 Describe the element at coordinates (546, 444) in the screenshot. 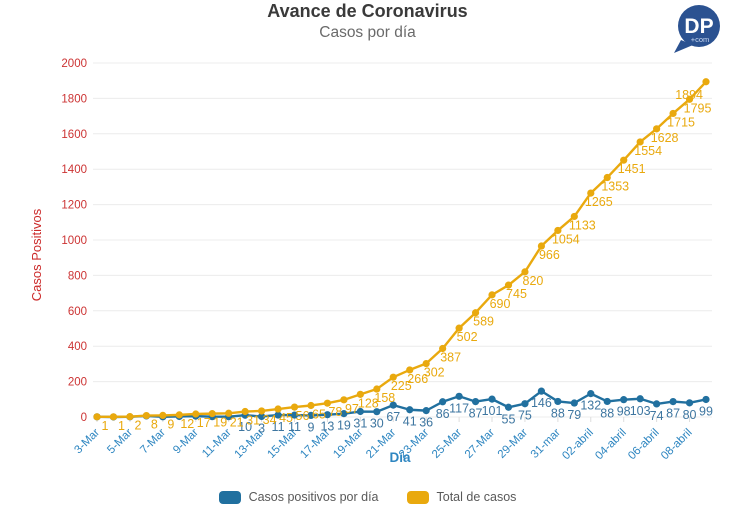

I see `svg-text: 31-mar` at that location.